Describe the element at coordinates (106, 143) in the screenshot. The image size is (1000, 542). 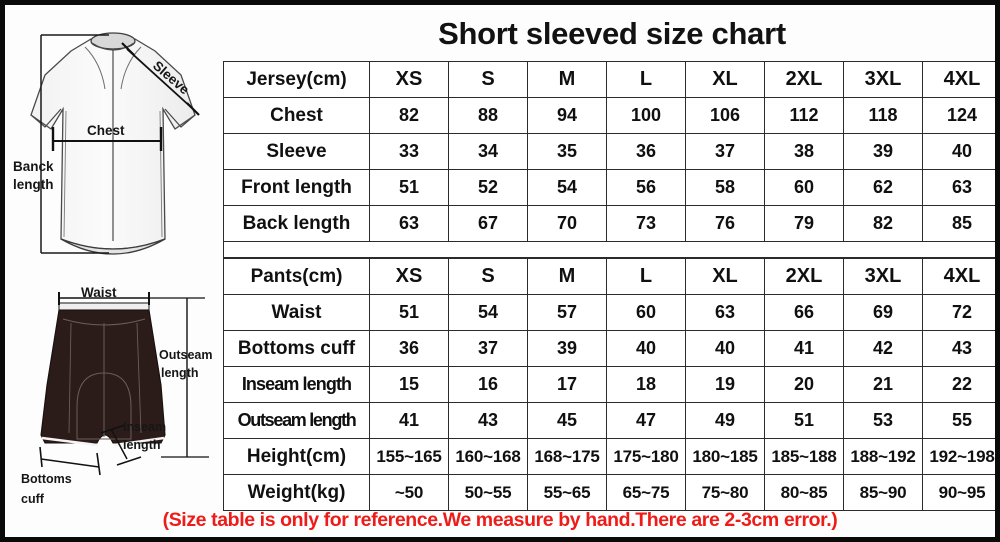
I see `cycling-jersey-diagram: Sleeve Chest Banck length` at that location.